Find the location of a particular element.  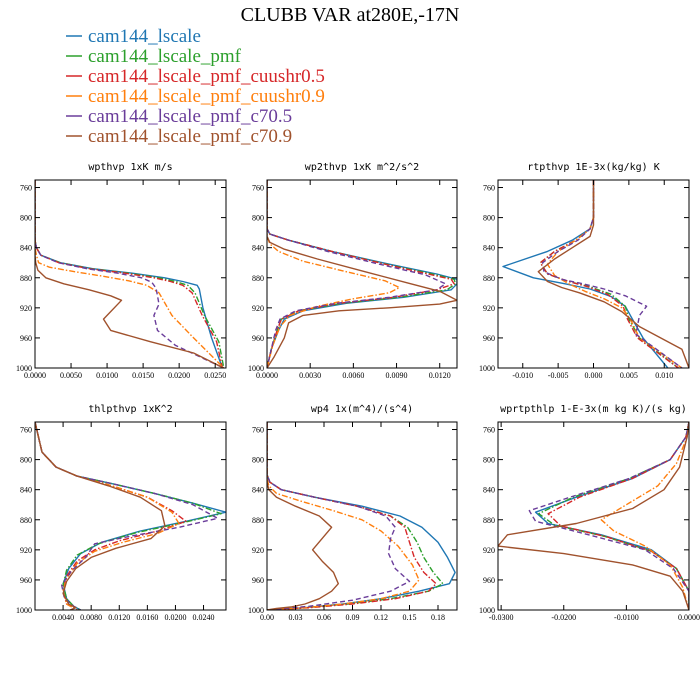

panel-title: wp2thvp 1xK m^2/s^2 is located at coordinates (362, 167).